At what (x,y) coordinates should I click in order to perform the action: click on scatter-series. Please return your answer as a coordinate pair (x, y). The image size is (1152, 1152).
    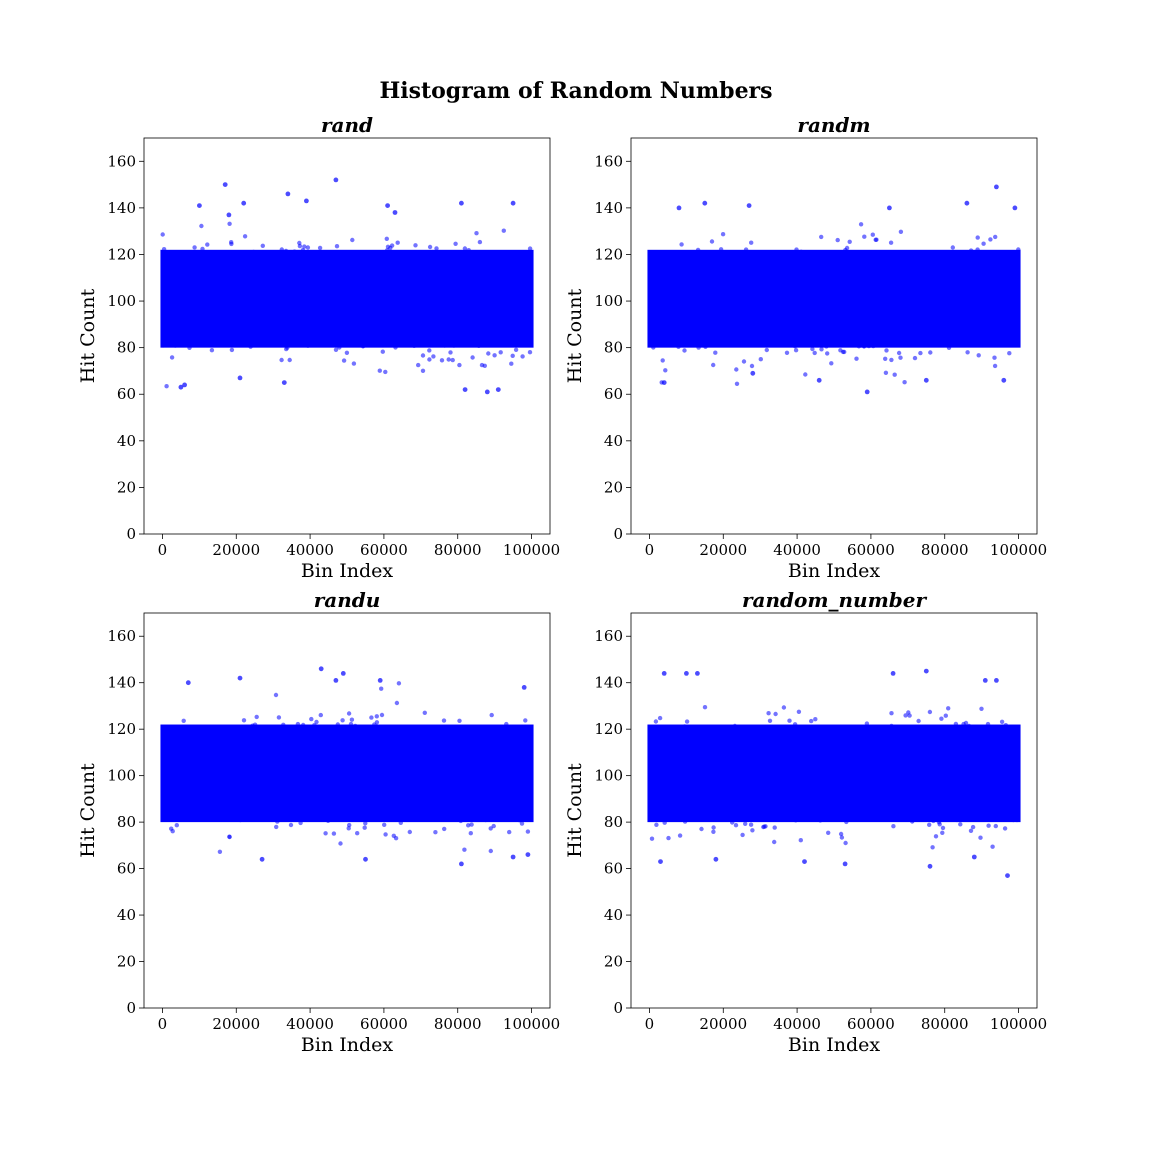
    Looking at the image, I should click on (834, 289).